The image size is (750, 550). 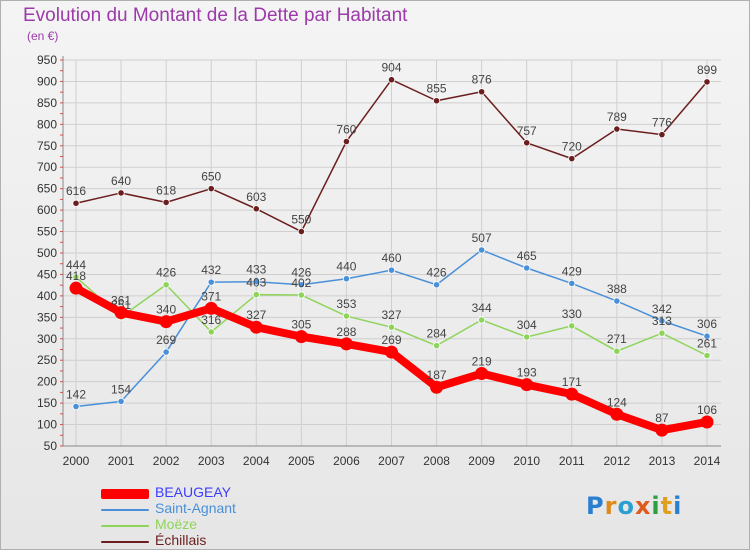 I want to click on data-label: 340, so click(x=166, y=310).